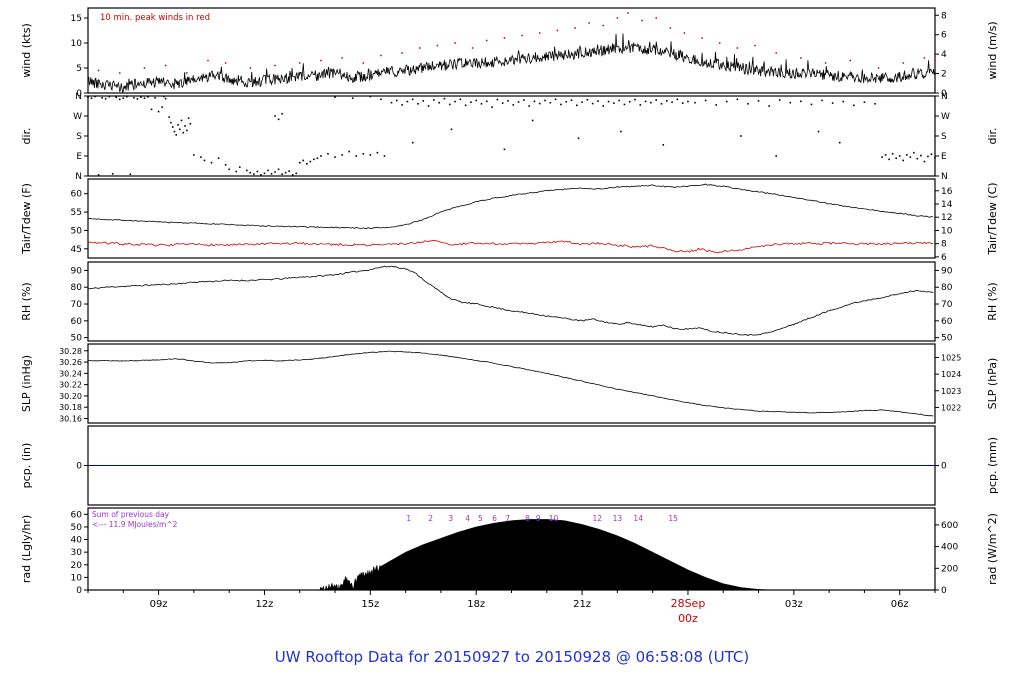  Describe the element at coordinates (77, 322) in the screenshot. I see `rh-tick-left: 60` at that location.